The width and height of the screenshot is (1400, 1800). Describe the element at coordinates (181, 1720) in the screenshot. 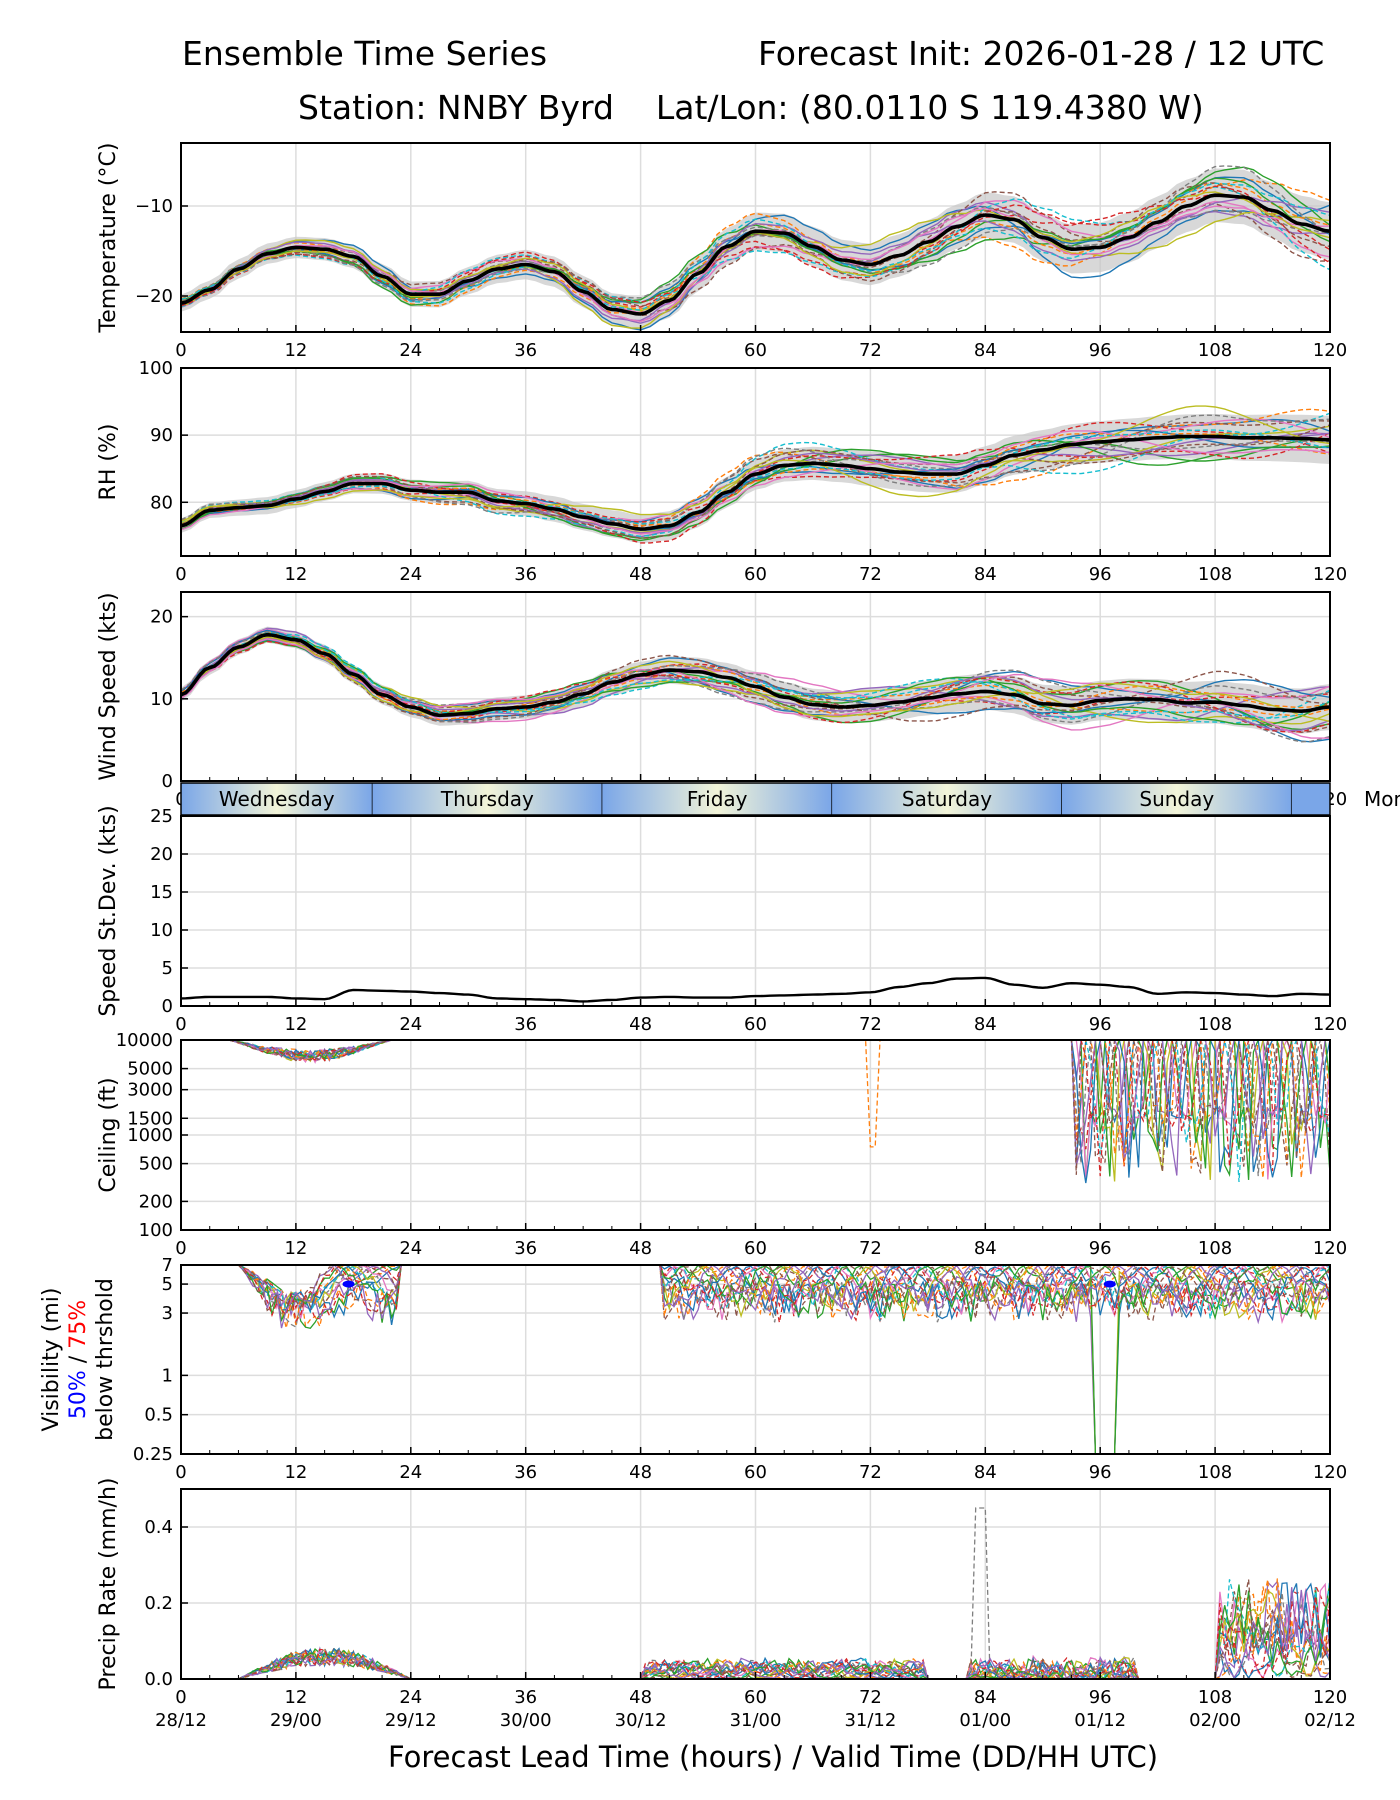

I see `valid-time-label: 28/12` at that location.